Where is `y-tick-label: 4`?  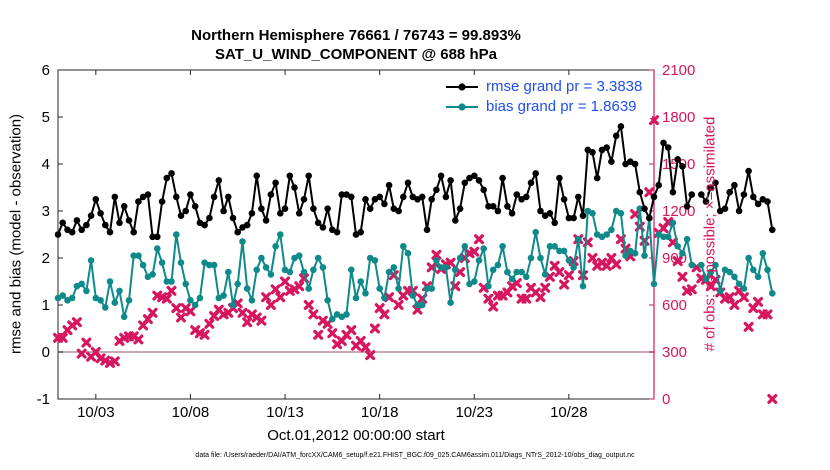 y-tick-label: 4 is located at coordinates (46, 164).